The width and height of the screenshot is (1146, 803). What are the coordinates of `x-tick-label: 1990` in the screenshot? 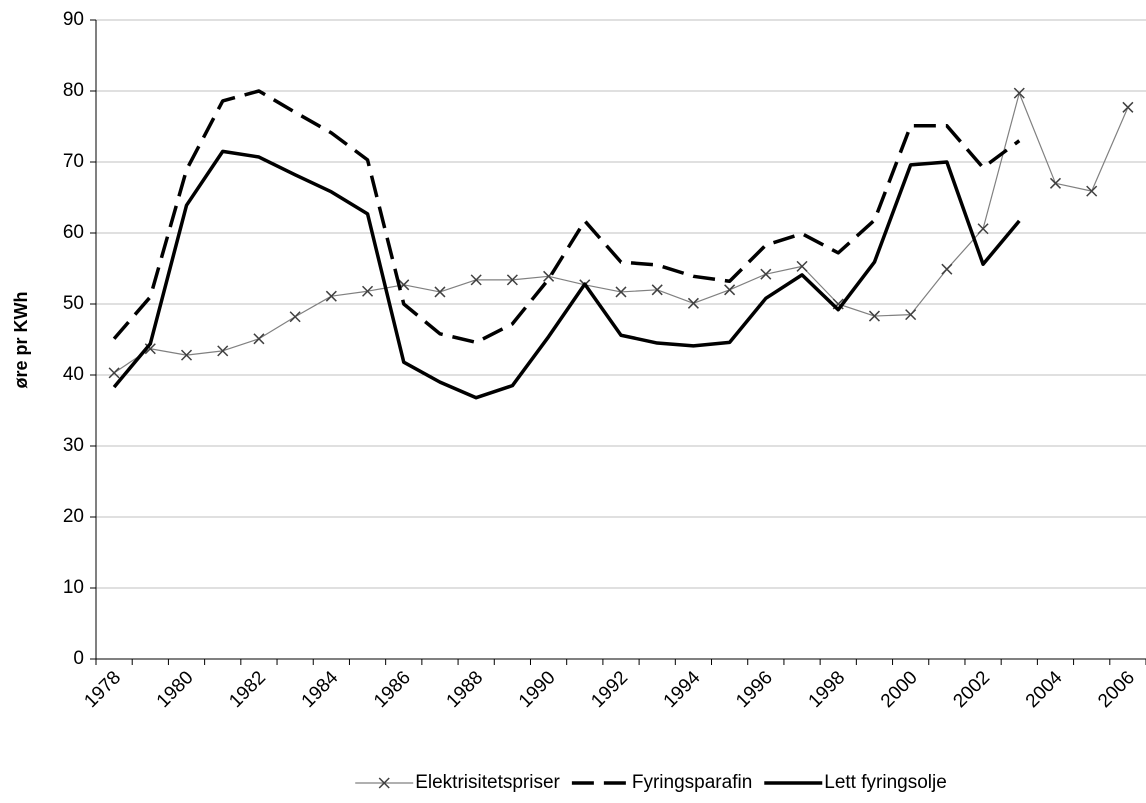 It's located at (537, 689).